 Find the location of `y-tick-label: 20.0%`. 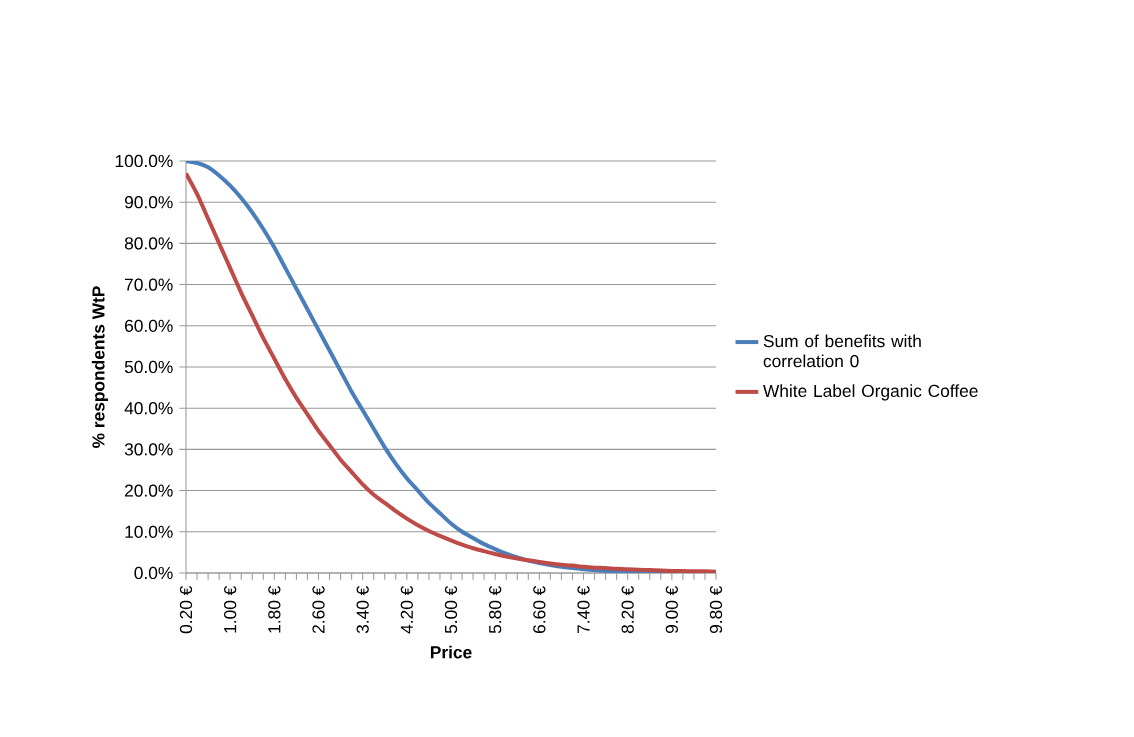

y-tick-label: 20.0% is located at coordinates (149, 490).